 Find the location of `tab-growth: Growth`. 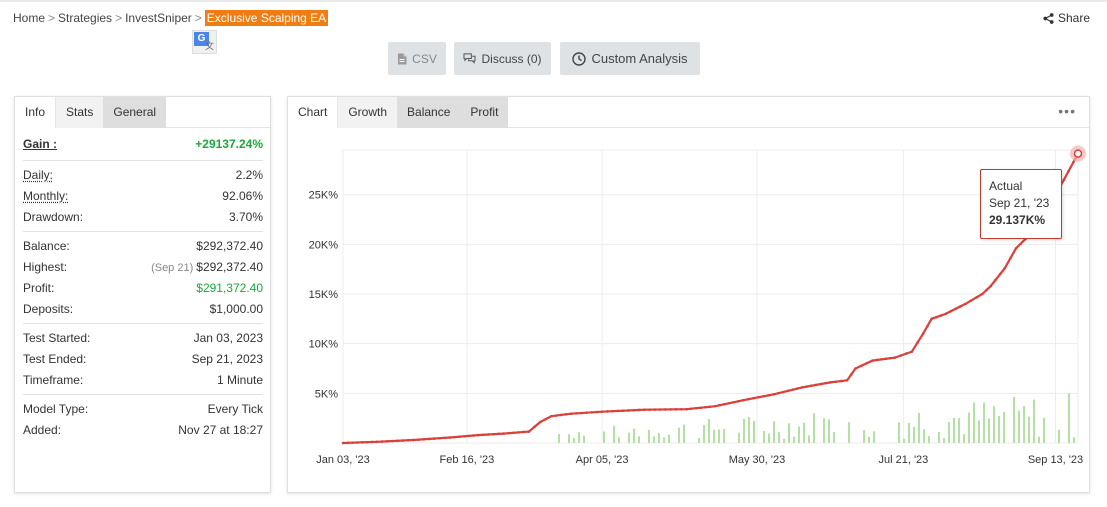

tab-growth: Growth is located at coordinates (367, 112).